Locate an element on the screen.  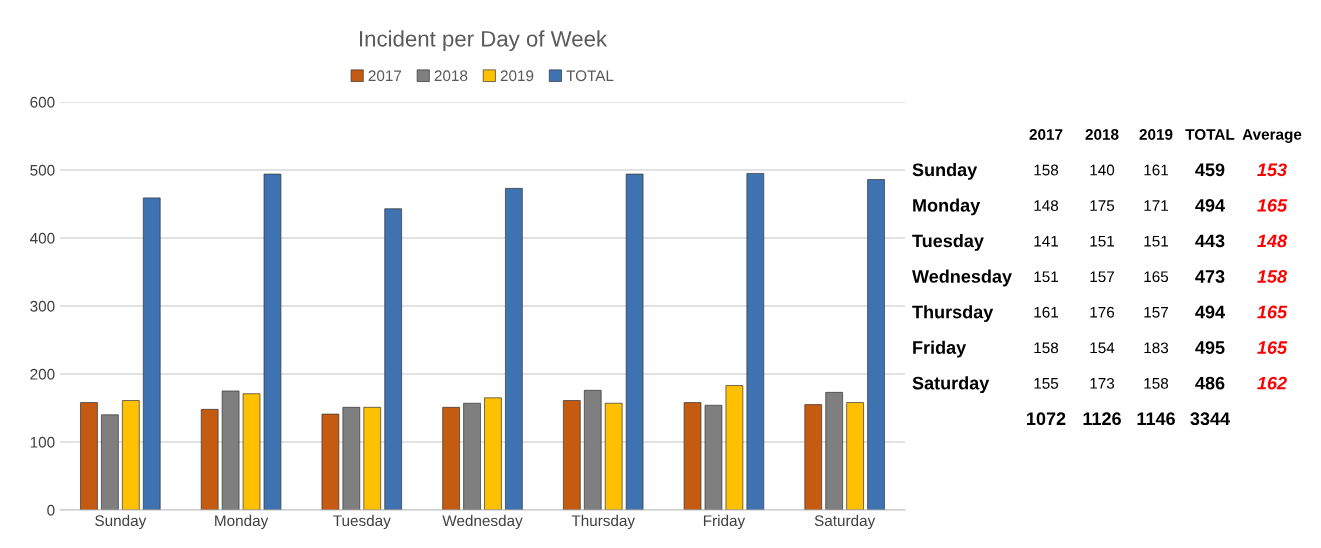
legend-label: 2018 is located at coordinates (451, 76).